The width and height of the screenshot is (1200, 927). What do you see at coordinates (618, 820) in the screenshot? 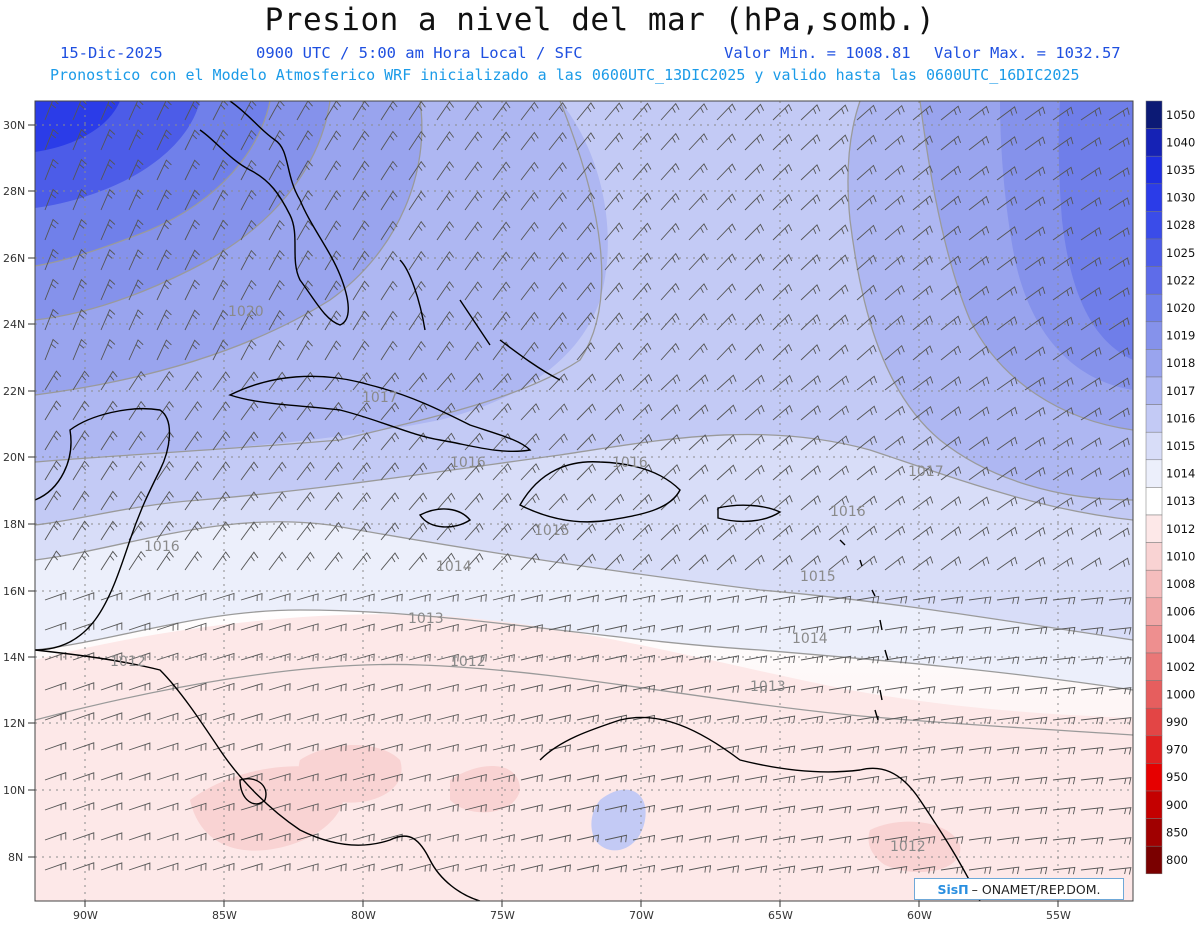
I see `band-1016-venez` at bounding box center [618, 820].